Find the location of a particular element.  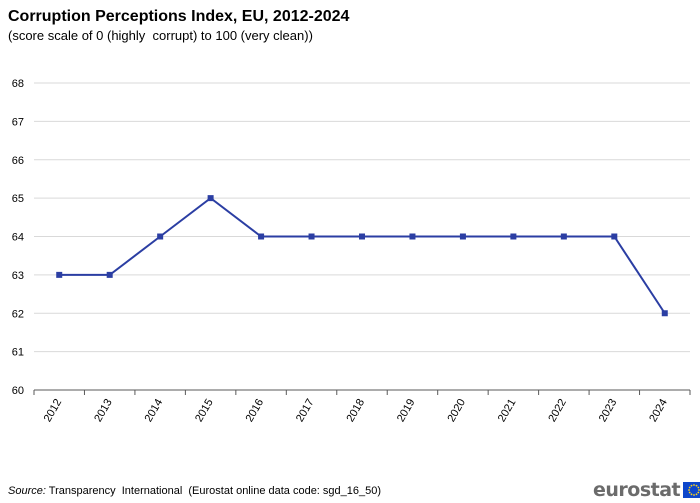

logo-text: eurostat is located at coordinates (637, 490).